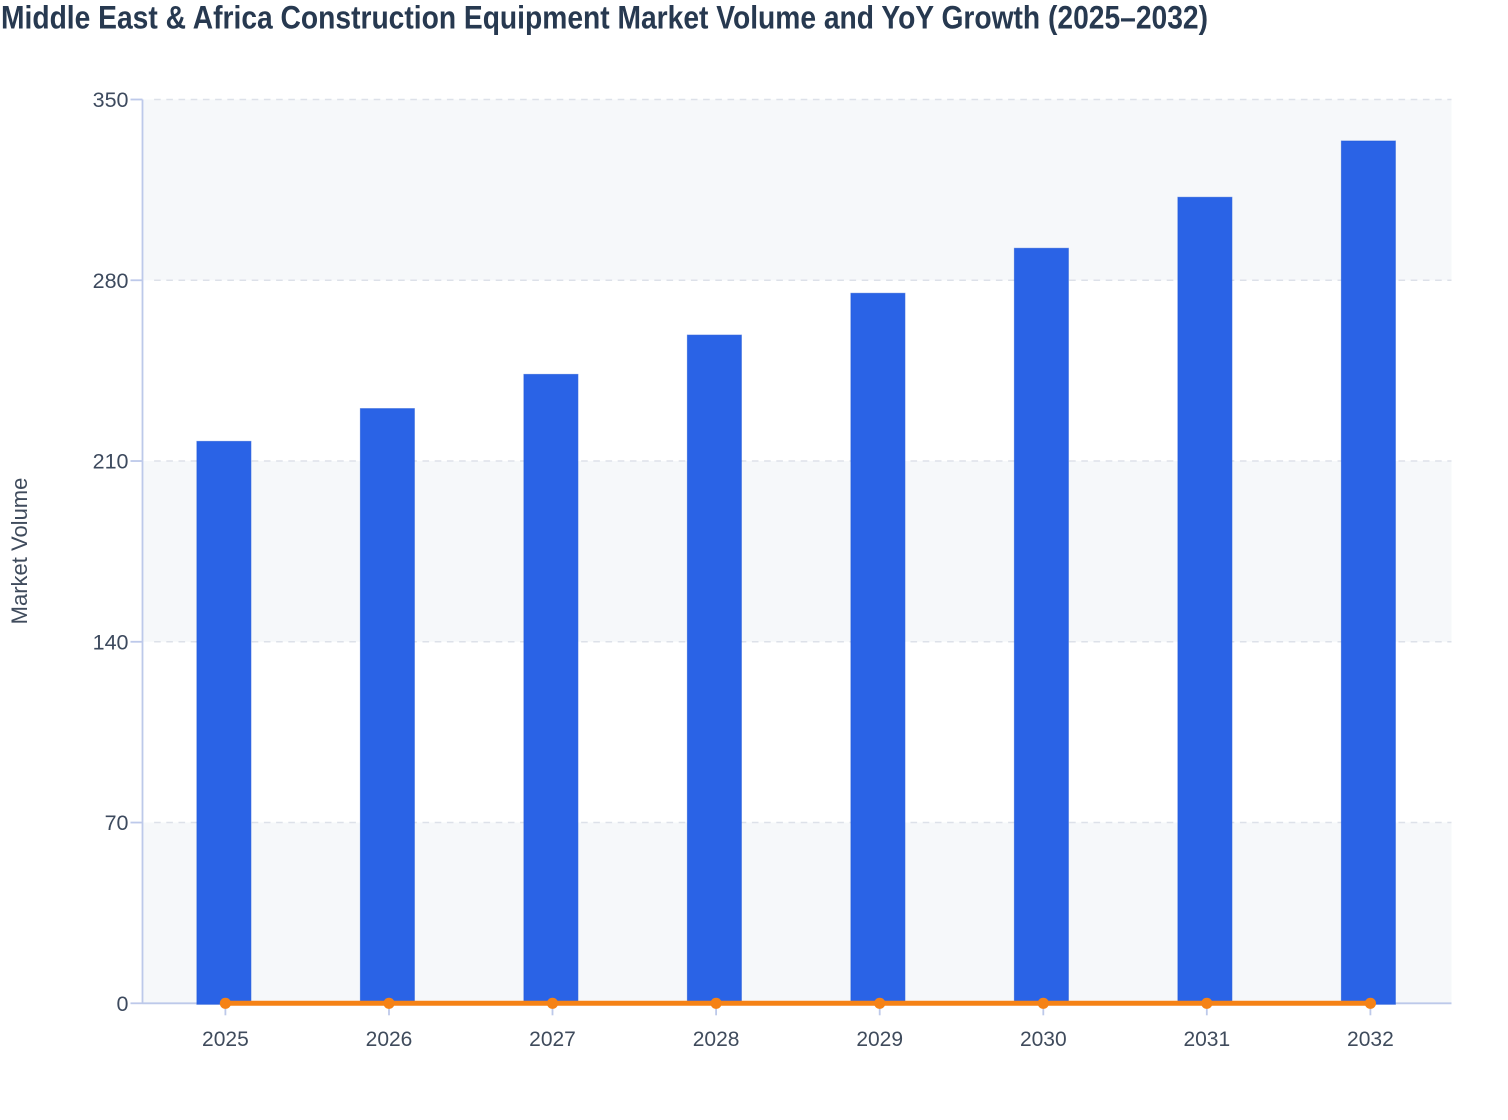 The image size is (1508, 1120). I want to click on svg-text: 2030, so click(1043, 1039).